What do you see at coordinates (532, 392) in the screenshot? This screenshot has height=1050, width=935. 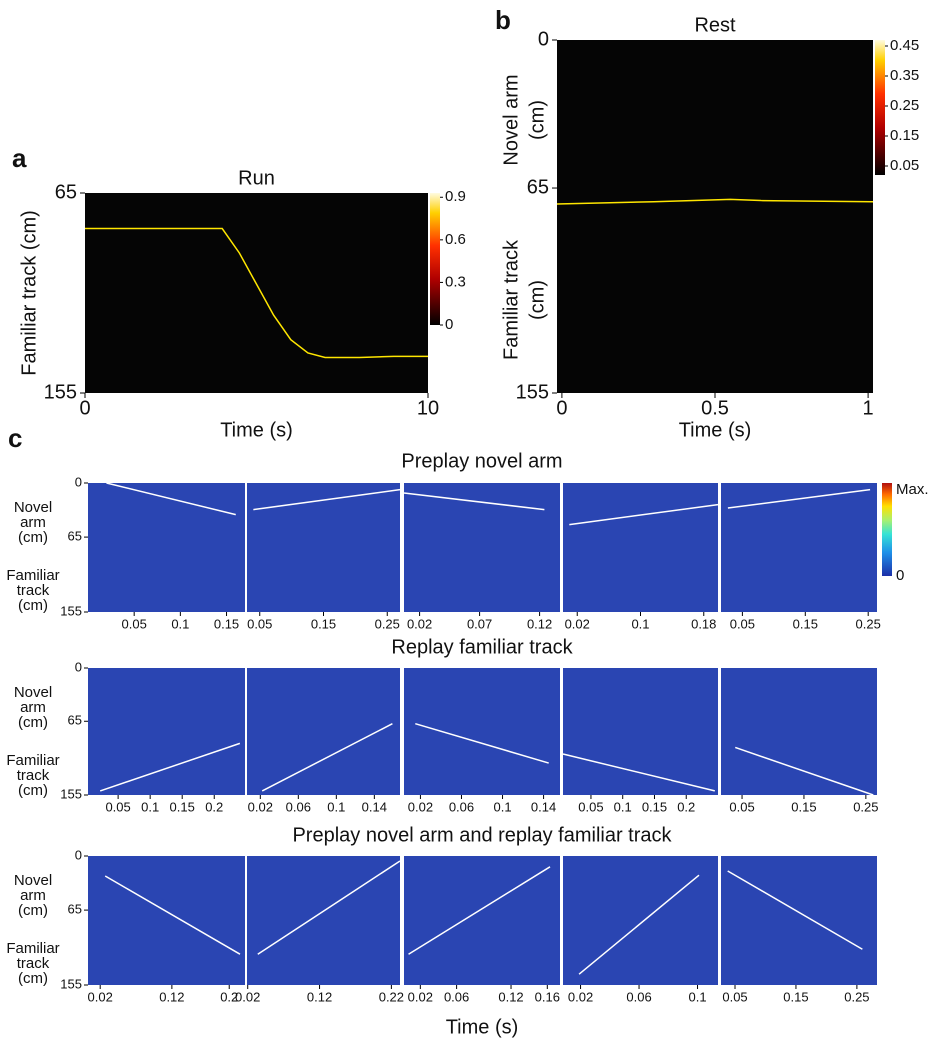 I see `y-tick-label: 155` at bounding box center [532, 392].